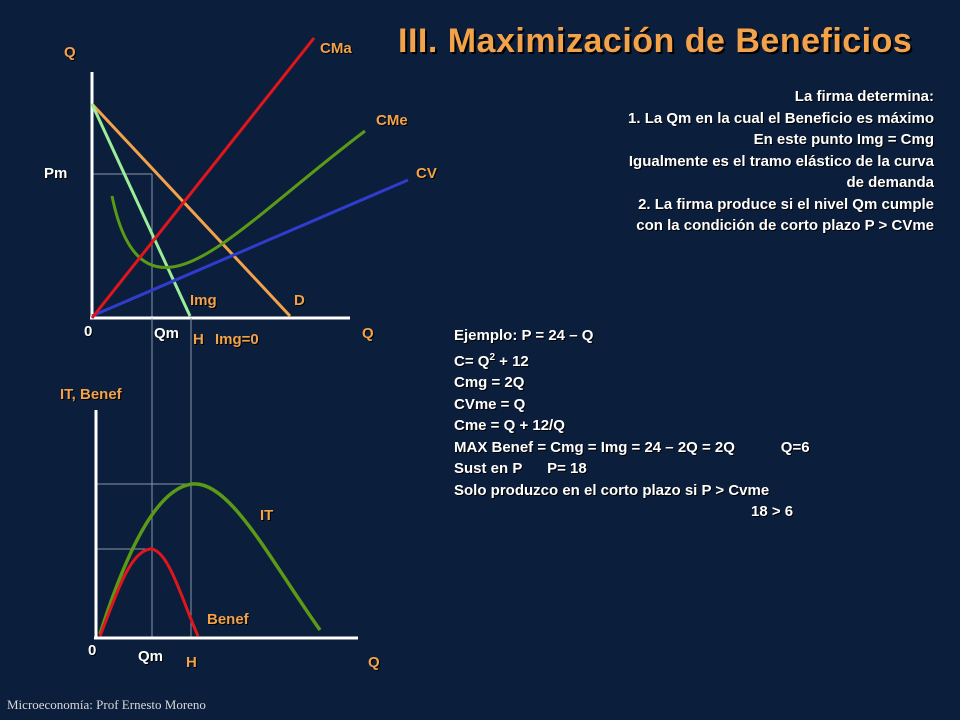  I want to click on benef-curve, so click(149, 592).